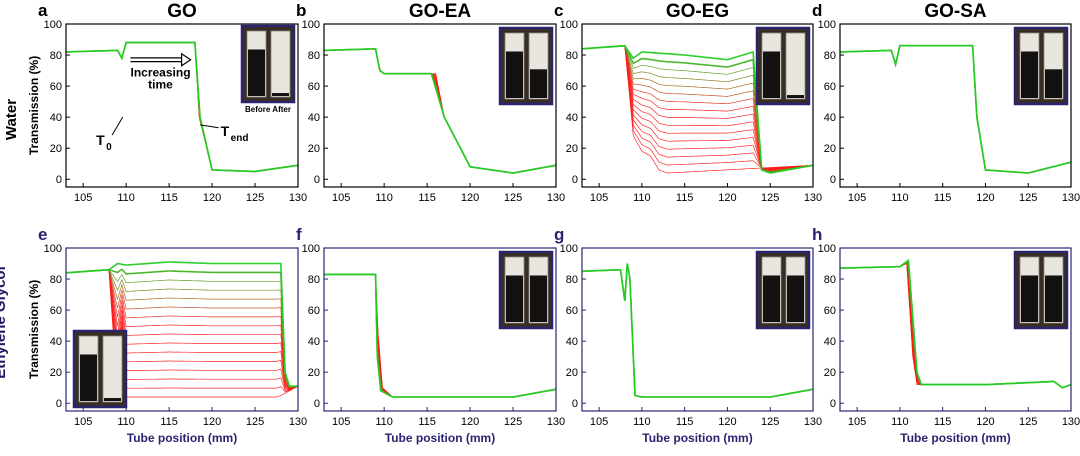  What do you see at coordinates (100, 140) in the screenshot?
I see `annotation-t0: T` at bounding box center [100, 140].